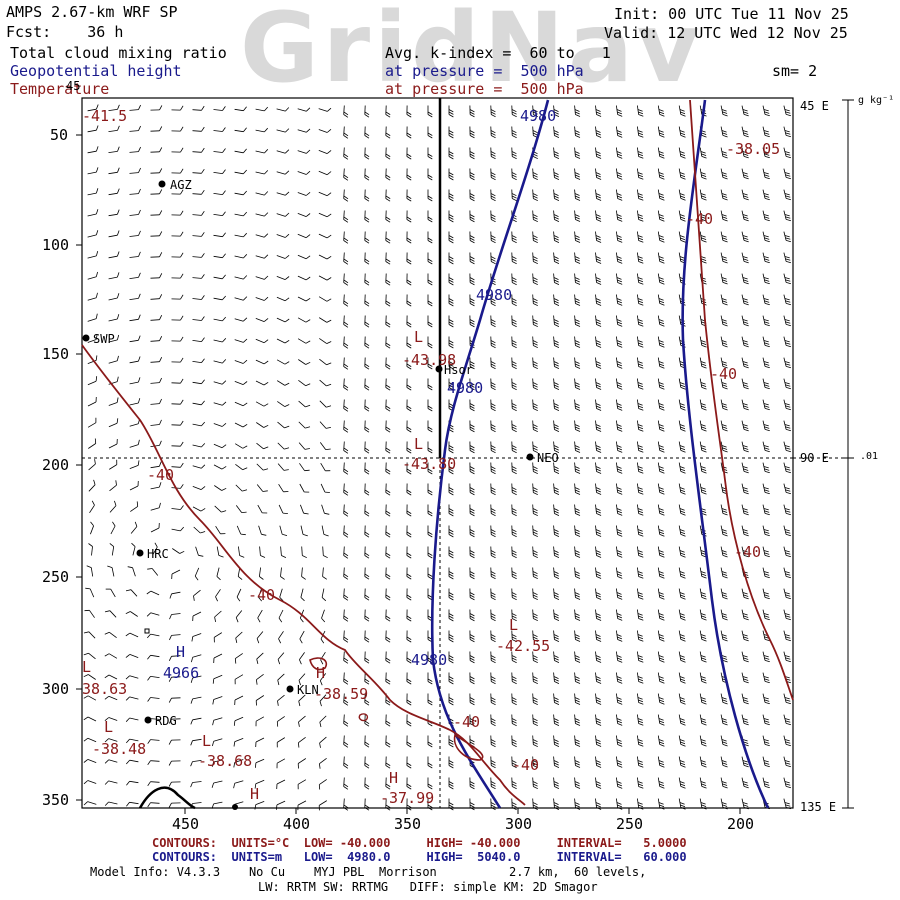 The width and height of the screenshot is (900, 900). Describe the element at coordinates (167, 798) in the screenshot. I see `coastline` at that location.